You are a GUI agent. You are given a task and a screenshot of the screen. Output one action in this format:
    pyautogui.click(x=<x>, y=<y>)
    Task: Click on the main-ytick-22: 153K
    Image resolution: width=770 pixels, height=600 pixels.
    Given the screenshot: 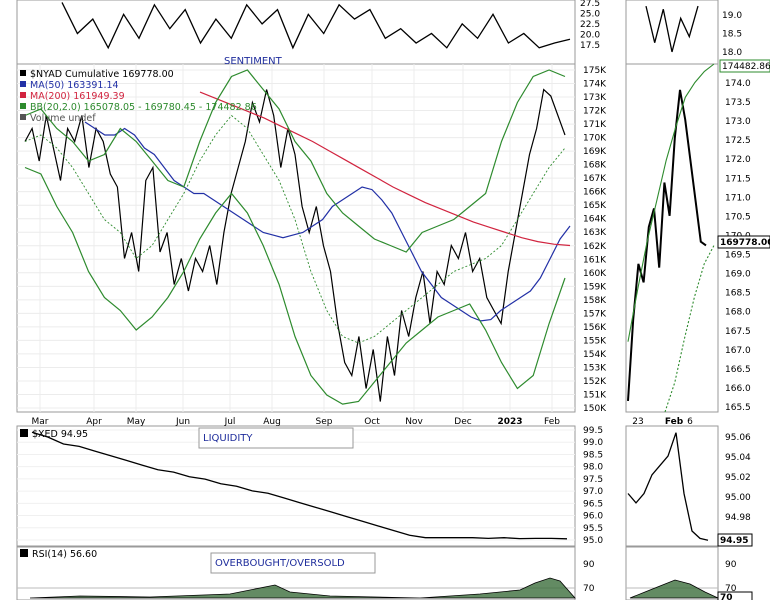 What is the action you would take?
    pyautogui.click(x=595, y=368)
    